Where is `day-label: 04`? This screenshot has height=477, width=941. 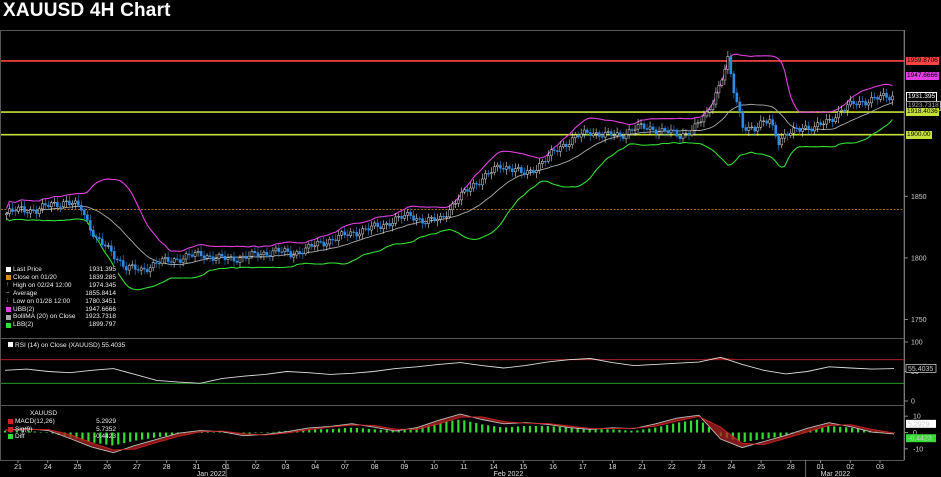
day-label: 04 is located at coordinates (315, 467).